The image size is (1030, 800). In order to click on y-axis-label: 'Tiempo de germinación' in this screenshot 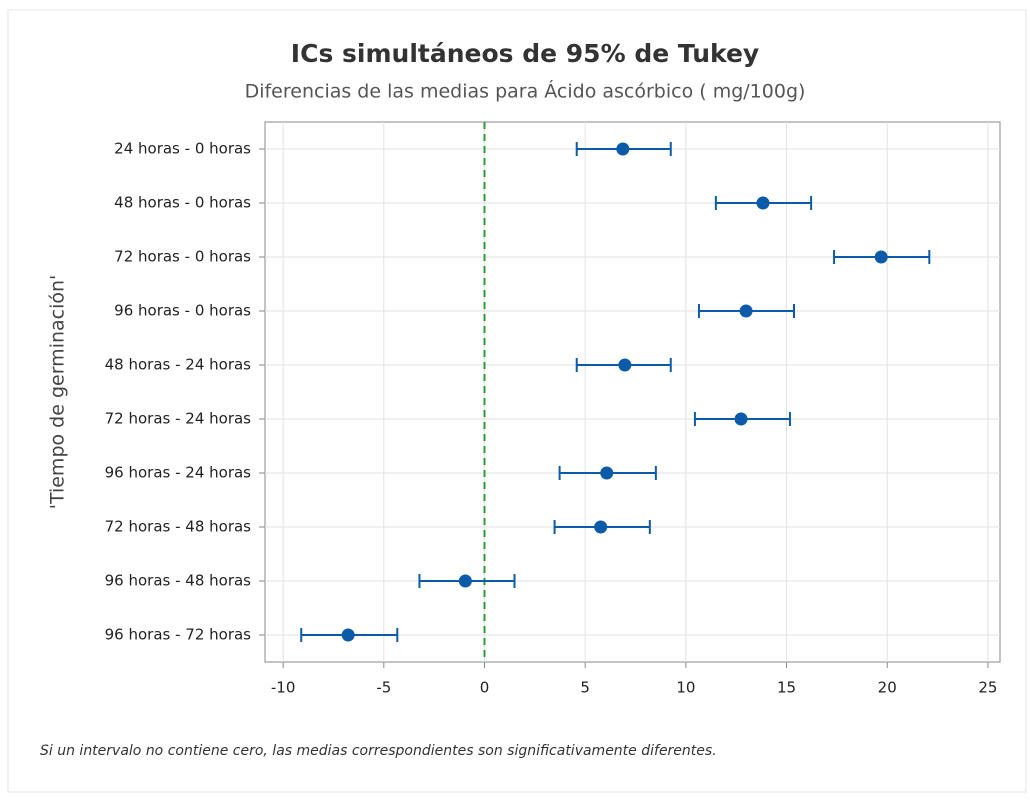, I will do `click(58, 392)`.